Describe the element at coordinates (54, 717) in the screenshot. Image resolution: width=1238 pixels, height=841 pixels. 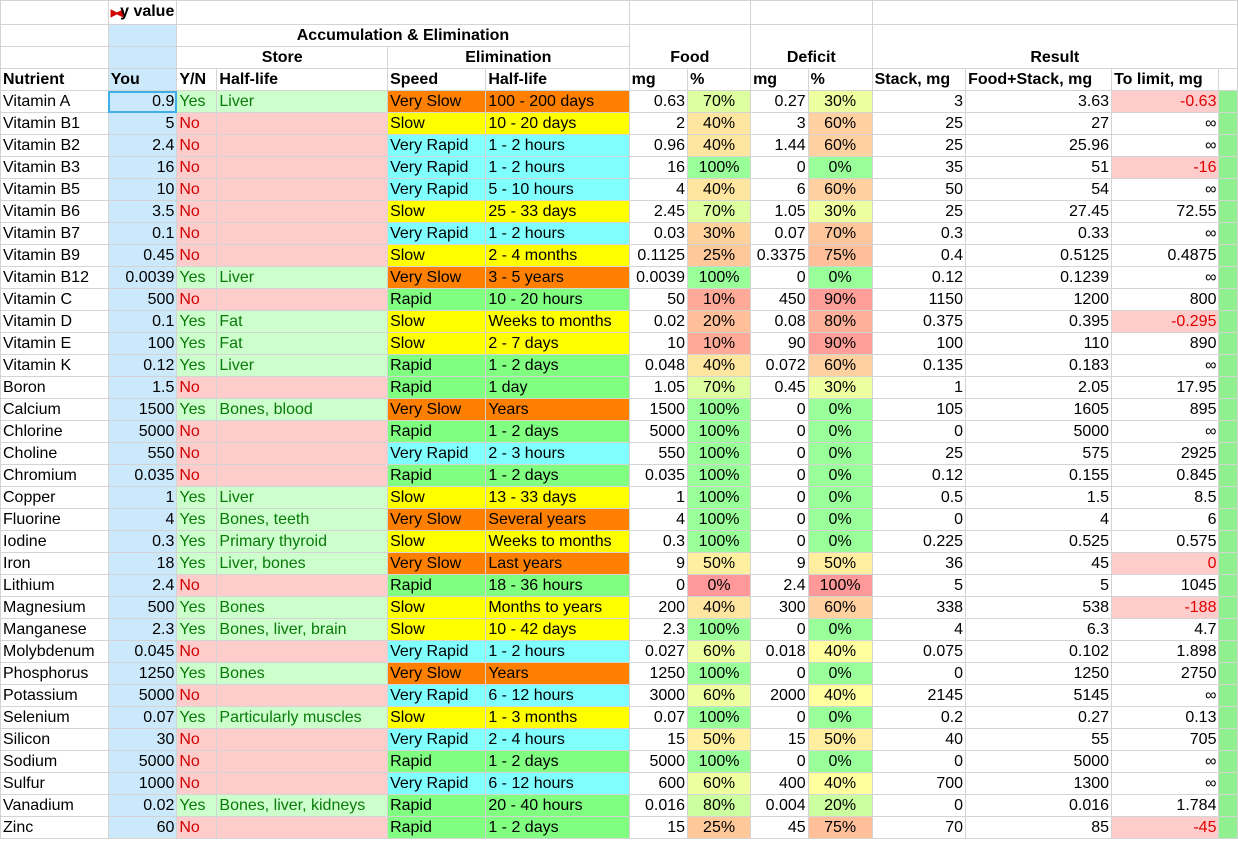
I see `nutrient-cell: Selenium` at that location.